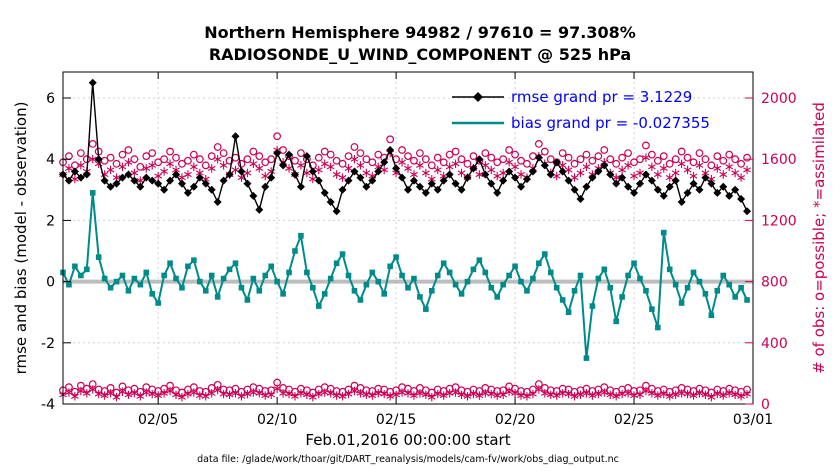  I want to click on legend-rmse-diamond-marker, so click(478, 97).